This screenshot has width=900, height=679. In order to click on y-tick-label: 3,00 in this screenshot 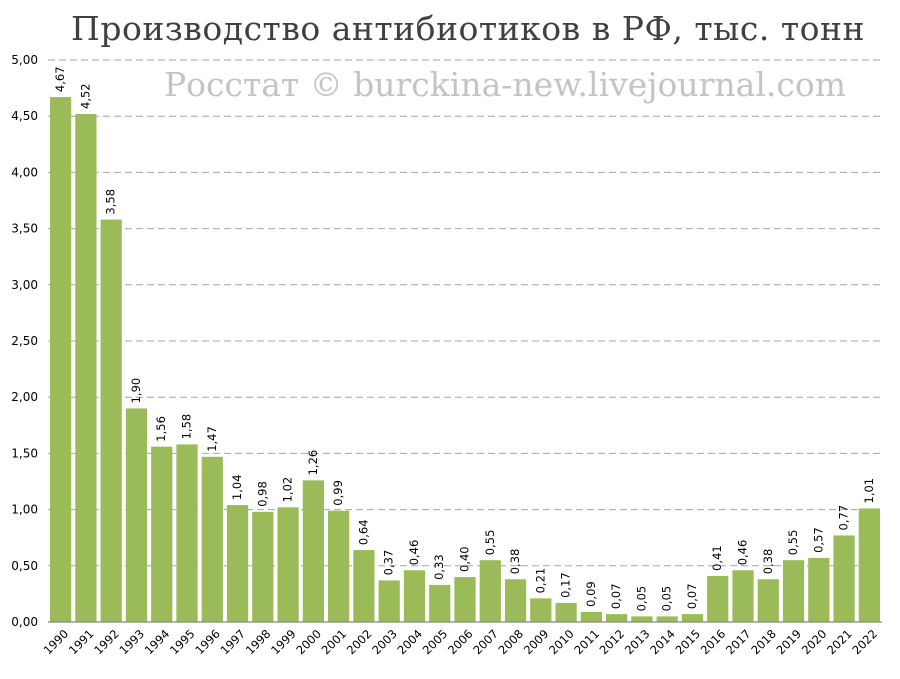, I will do `click(24, 285)`.